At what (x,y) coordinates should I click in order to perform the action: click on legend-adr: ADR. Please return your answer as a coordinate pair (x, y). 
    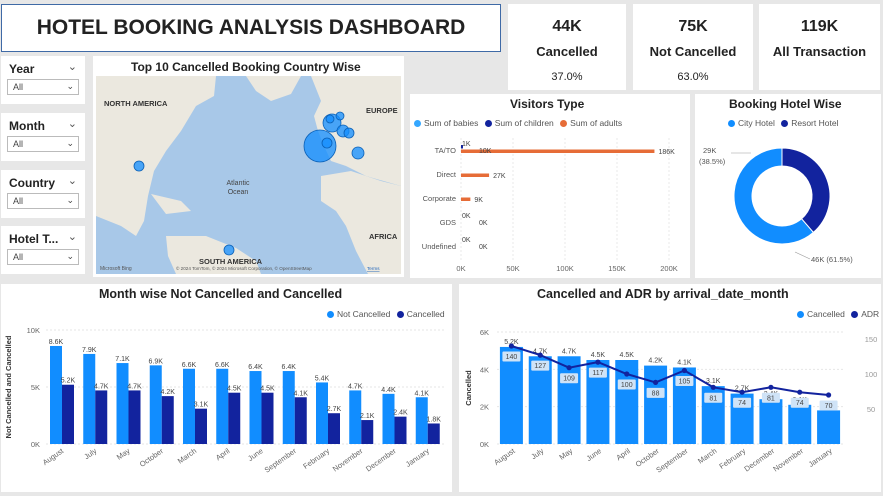
    Looking at the image, I should click on (865, 314).